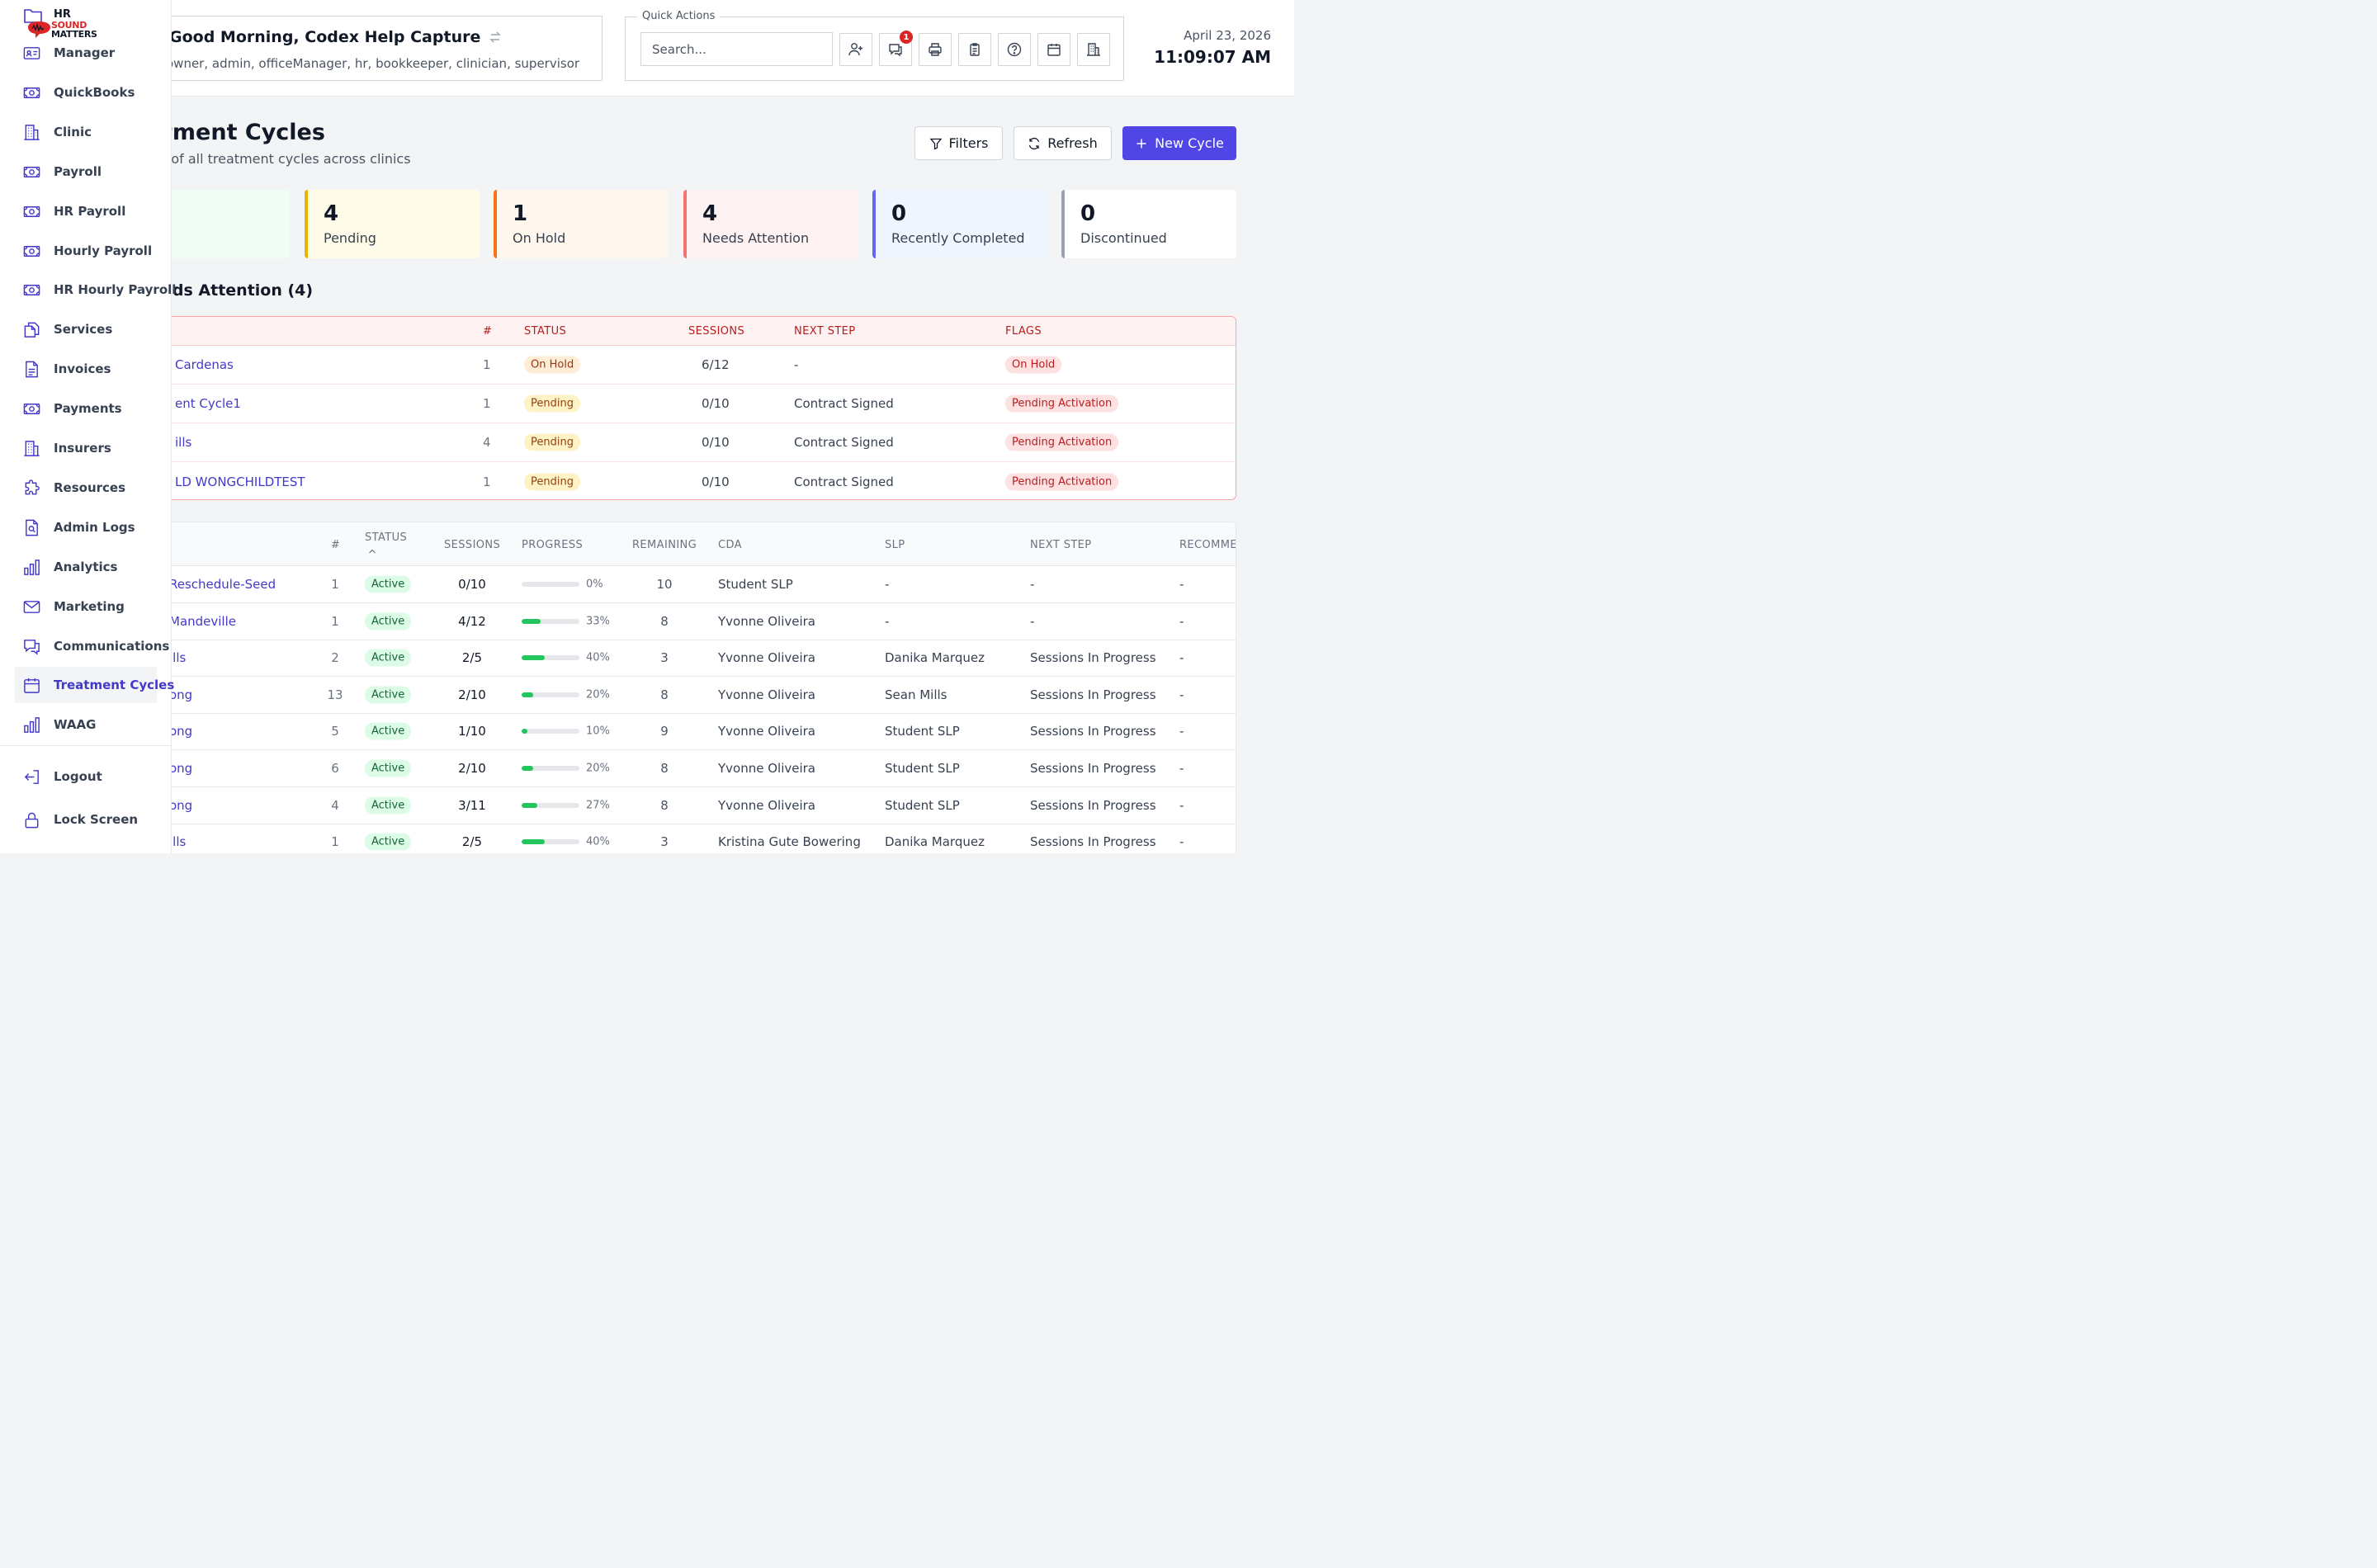 The image size is (2377, 1568). What do you see at coordinates (935, 49) in the screenshot?
I see `print-button` at bounding box center [935, 49].